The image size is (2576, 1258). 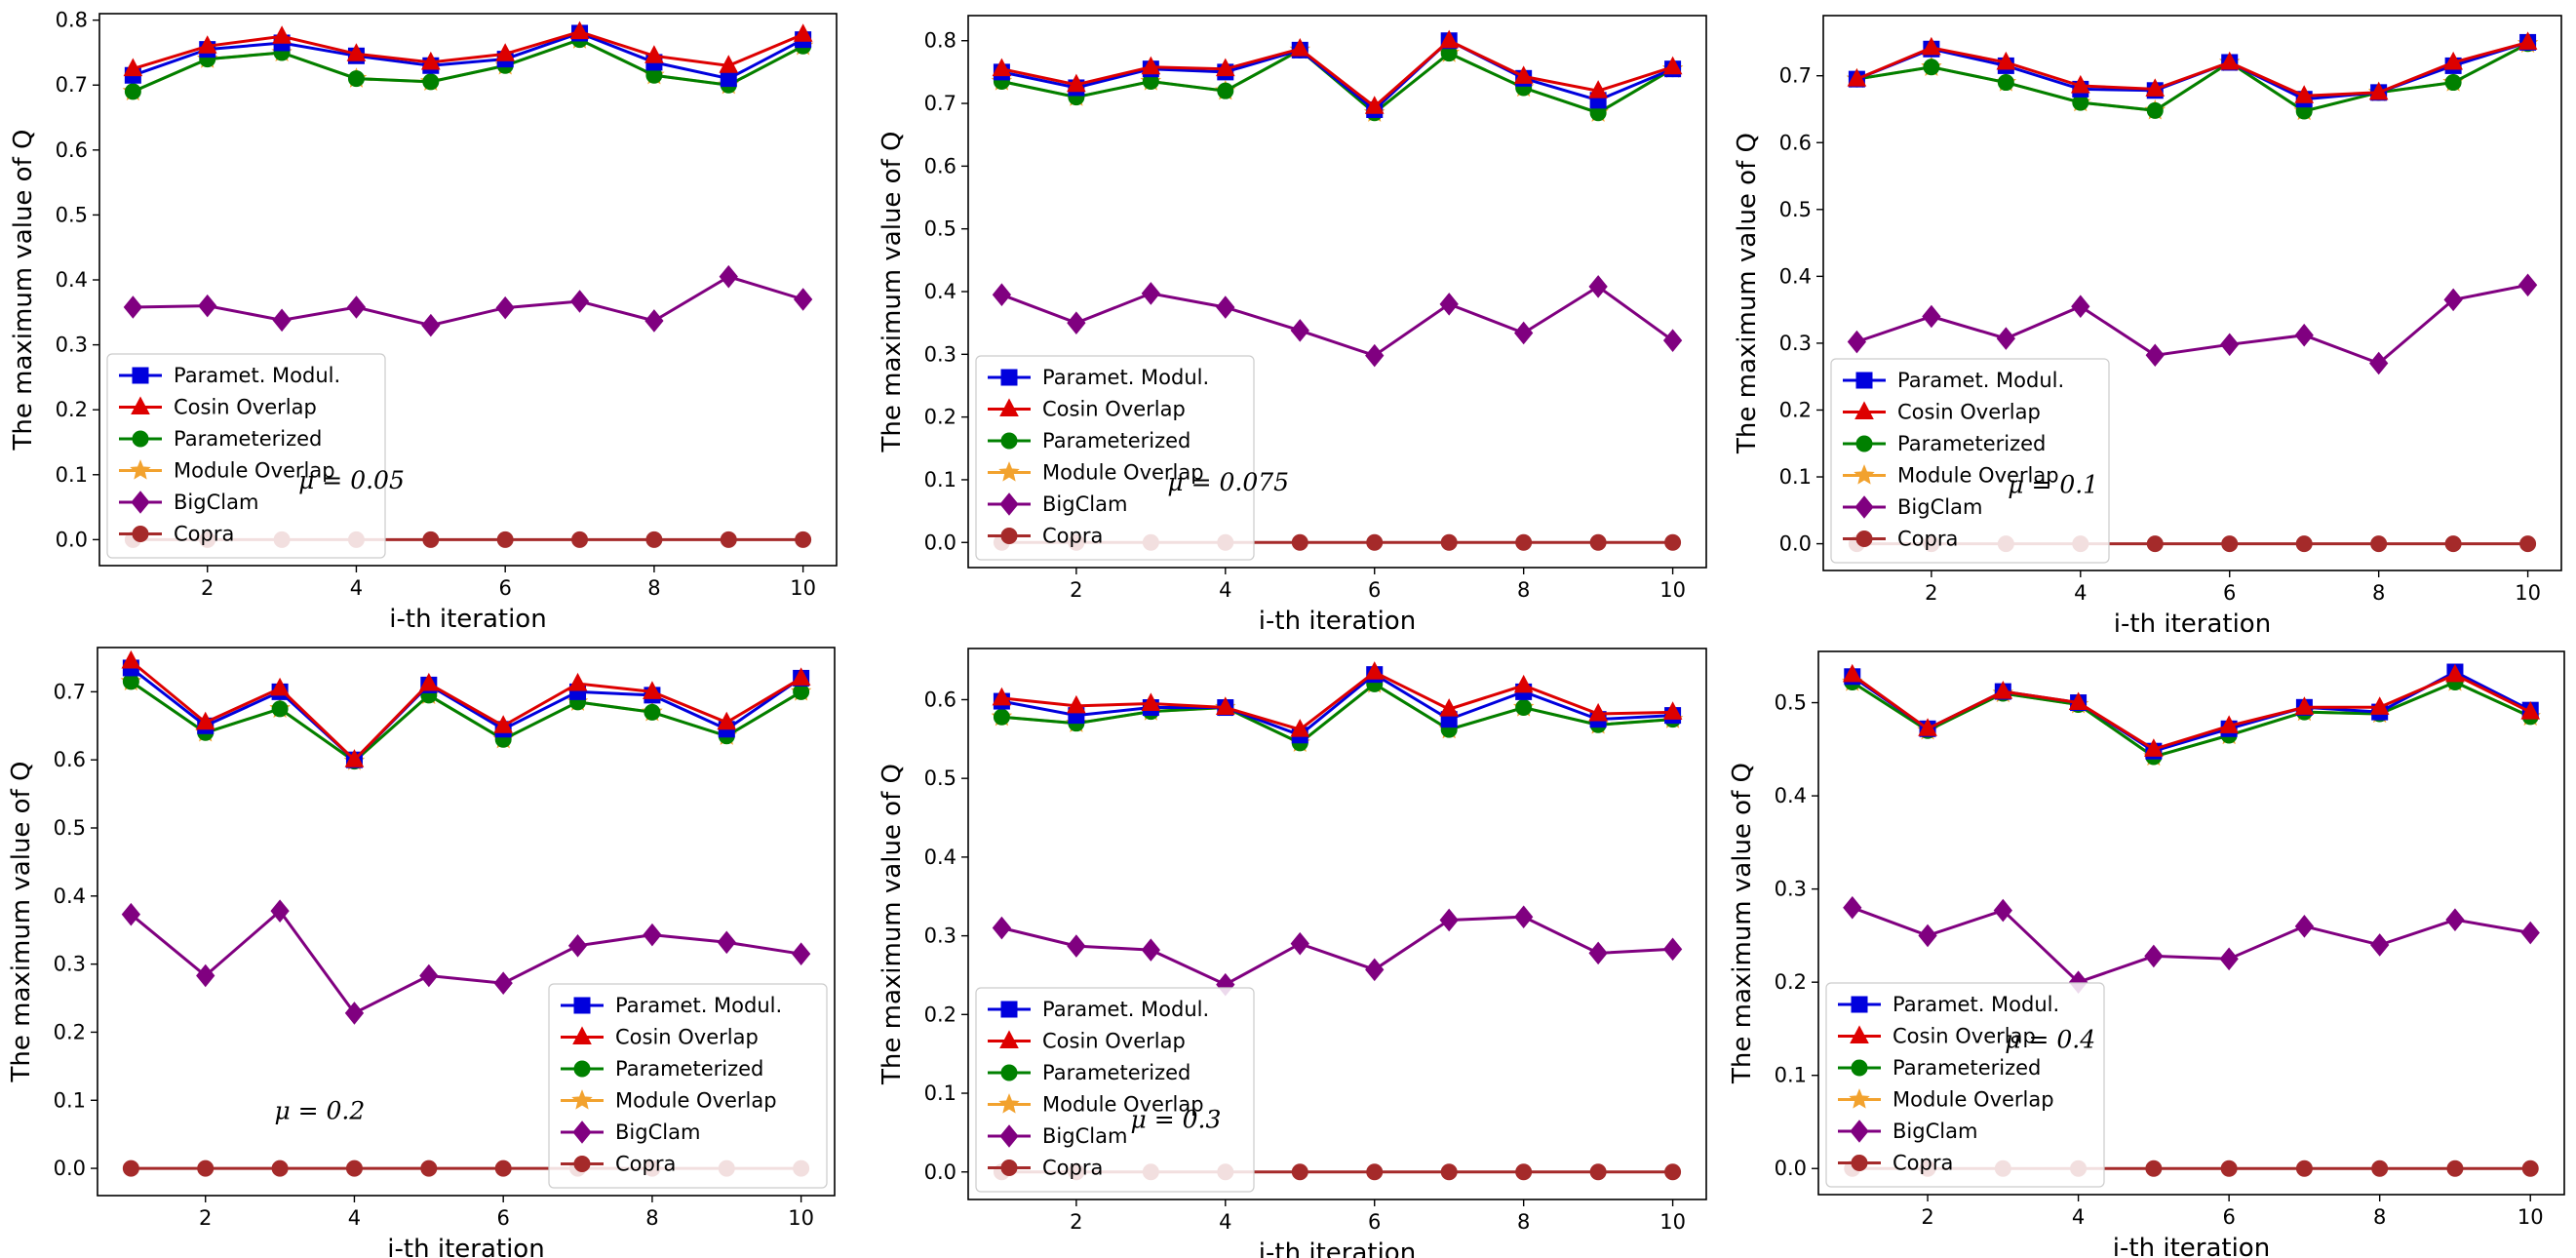 I want to click on legend-label: Paramet. Modul., so click(x=257, y=376).